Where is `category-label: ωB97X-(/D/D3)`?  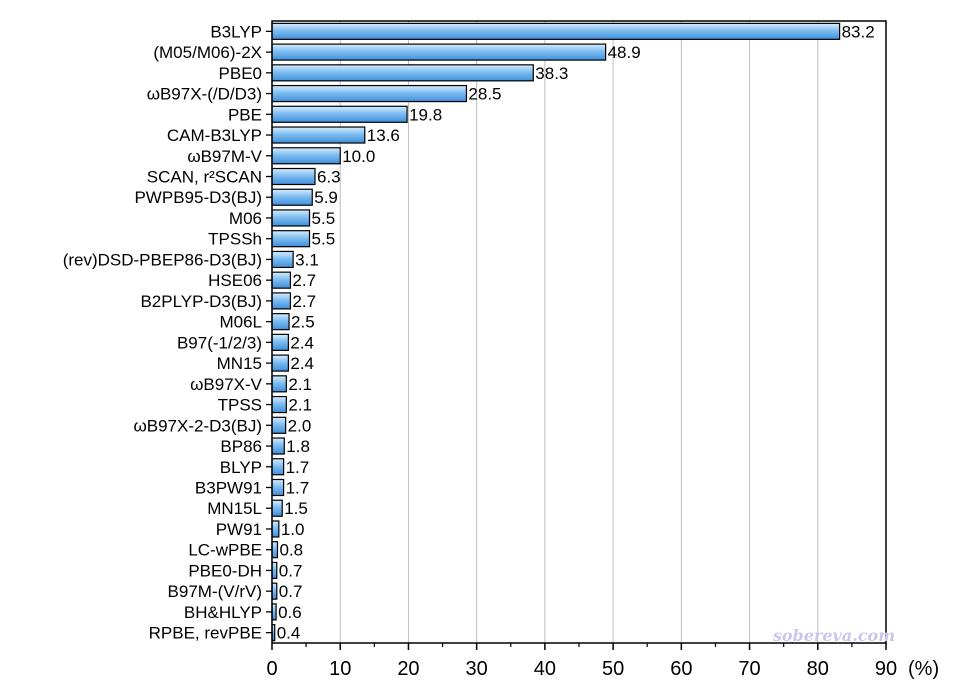
category-label: ωB97X-(/D/D3) is located at coordinates (204, 94).